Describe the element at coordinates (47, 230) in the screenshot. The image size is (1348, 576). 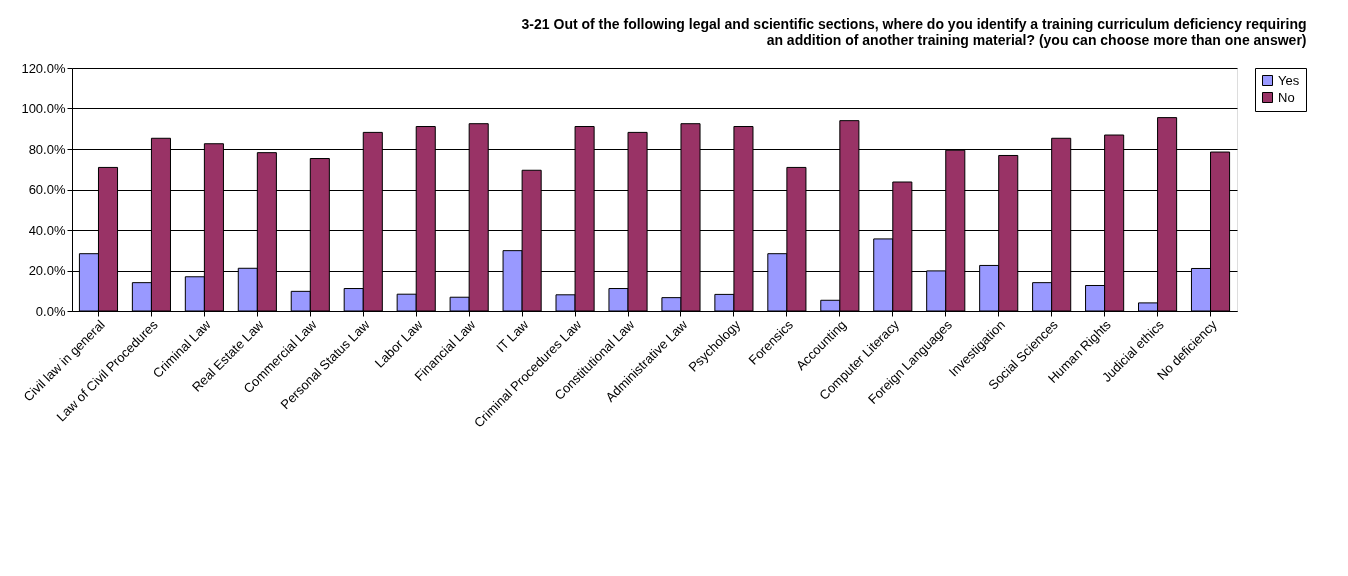
I see `y-tick-label: 40.0%` at that location.